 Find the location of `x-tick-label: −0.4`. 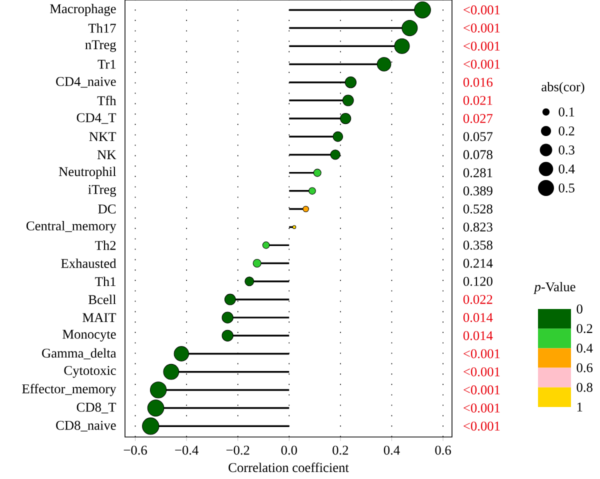

x-tick-label: −0.4 is located at coordinates (186, 450).